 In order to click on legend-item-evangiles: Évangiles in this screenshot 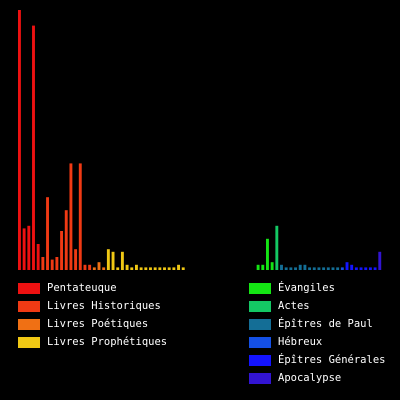, I will do `click(324, 288)`.